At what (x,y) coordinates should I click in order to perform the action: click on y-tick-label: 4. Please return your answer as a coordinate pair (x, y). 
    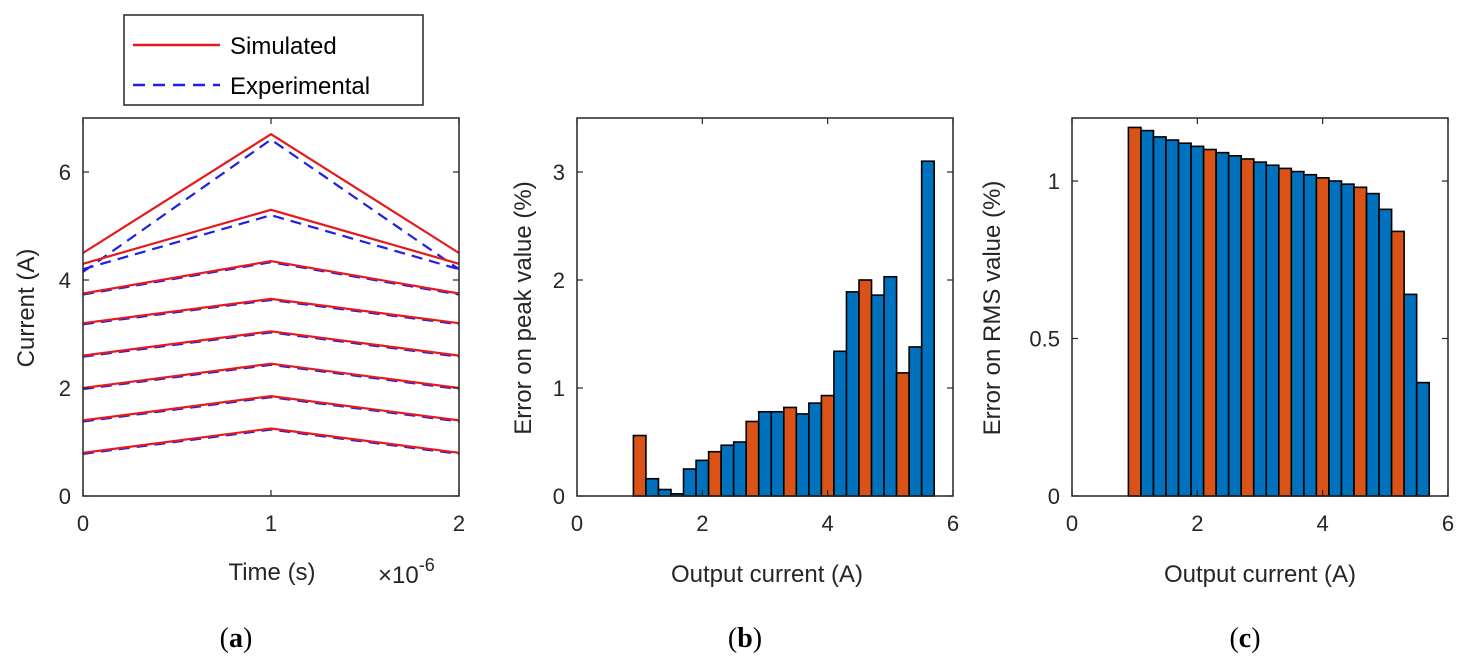
    Looking at the image, I should click on (65, 280).